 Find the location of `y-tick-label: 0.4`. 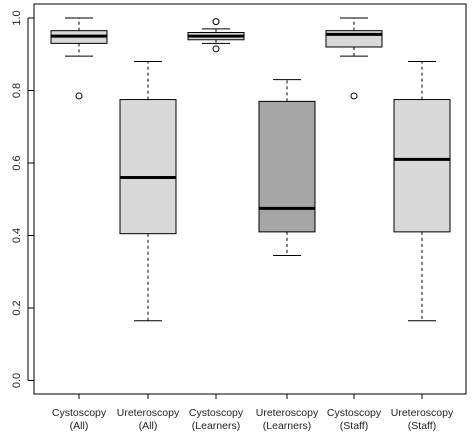

y-tick-label: 0.4 is located at coordinates (17, 235).